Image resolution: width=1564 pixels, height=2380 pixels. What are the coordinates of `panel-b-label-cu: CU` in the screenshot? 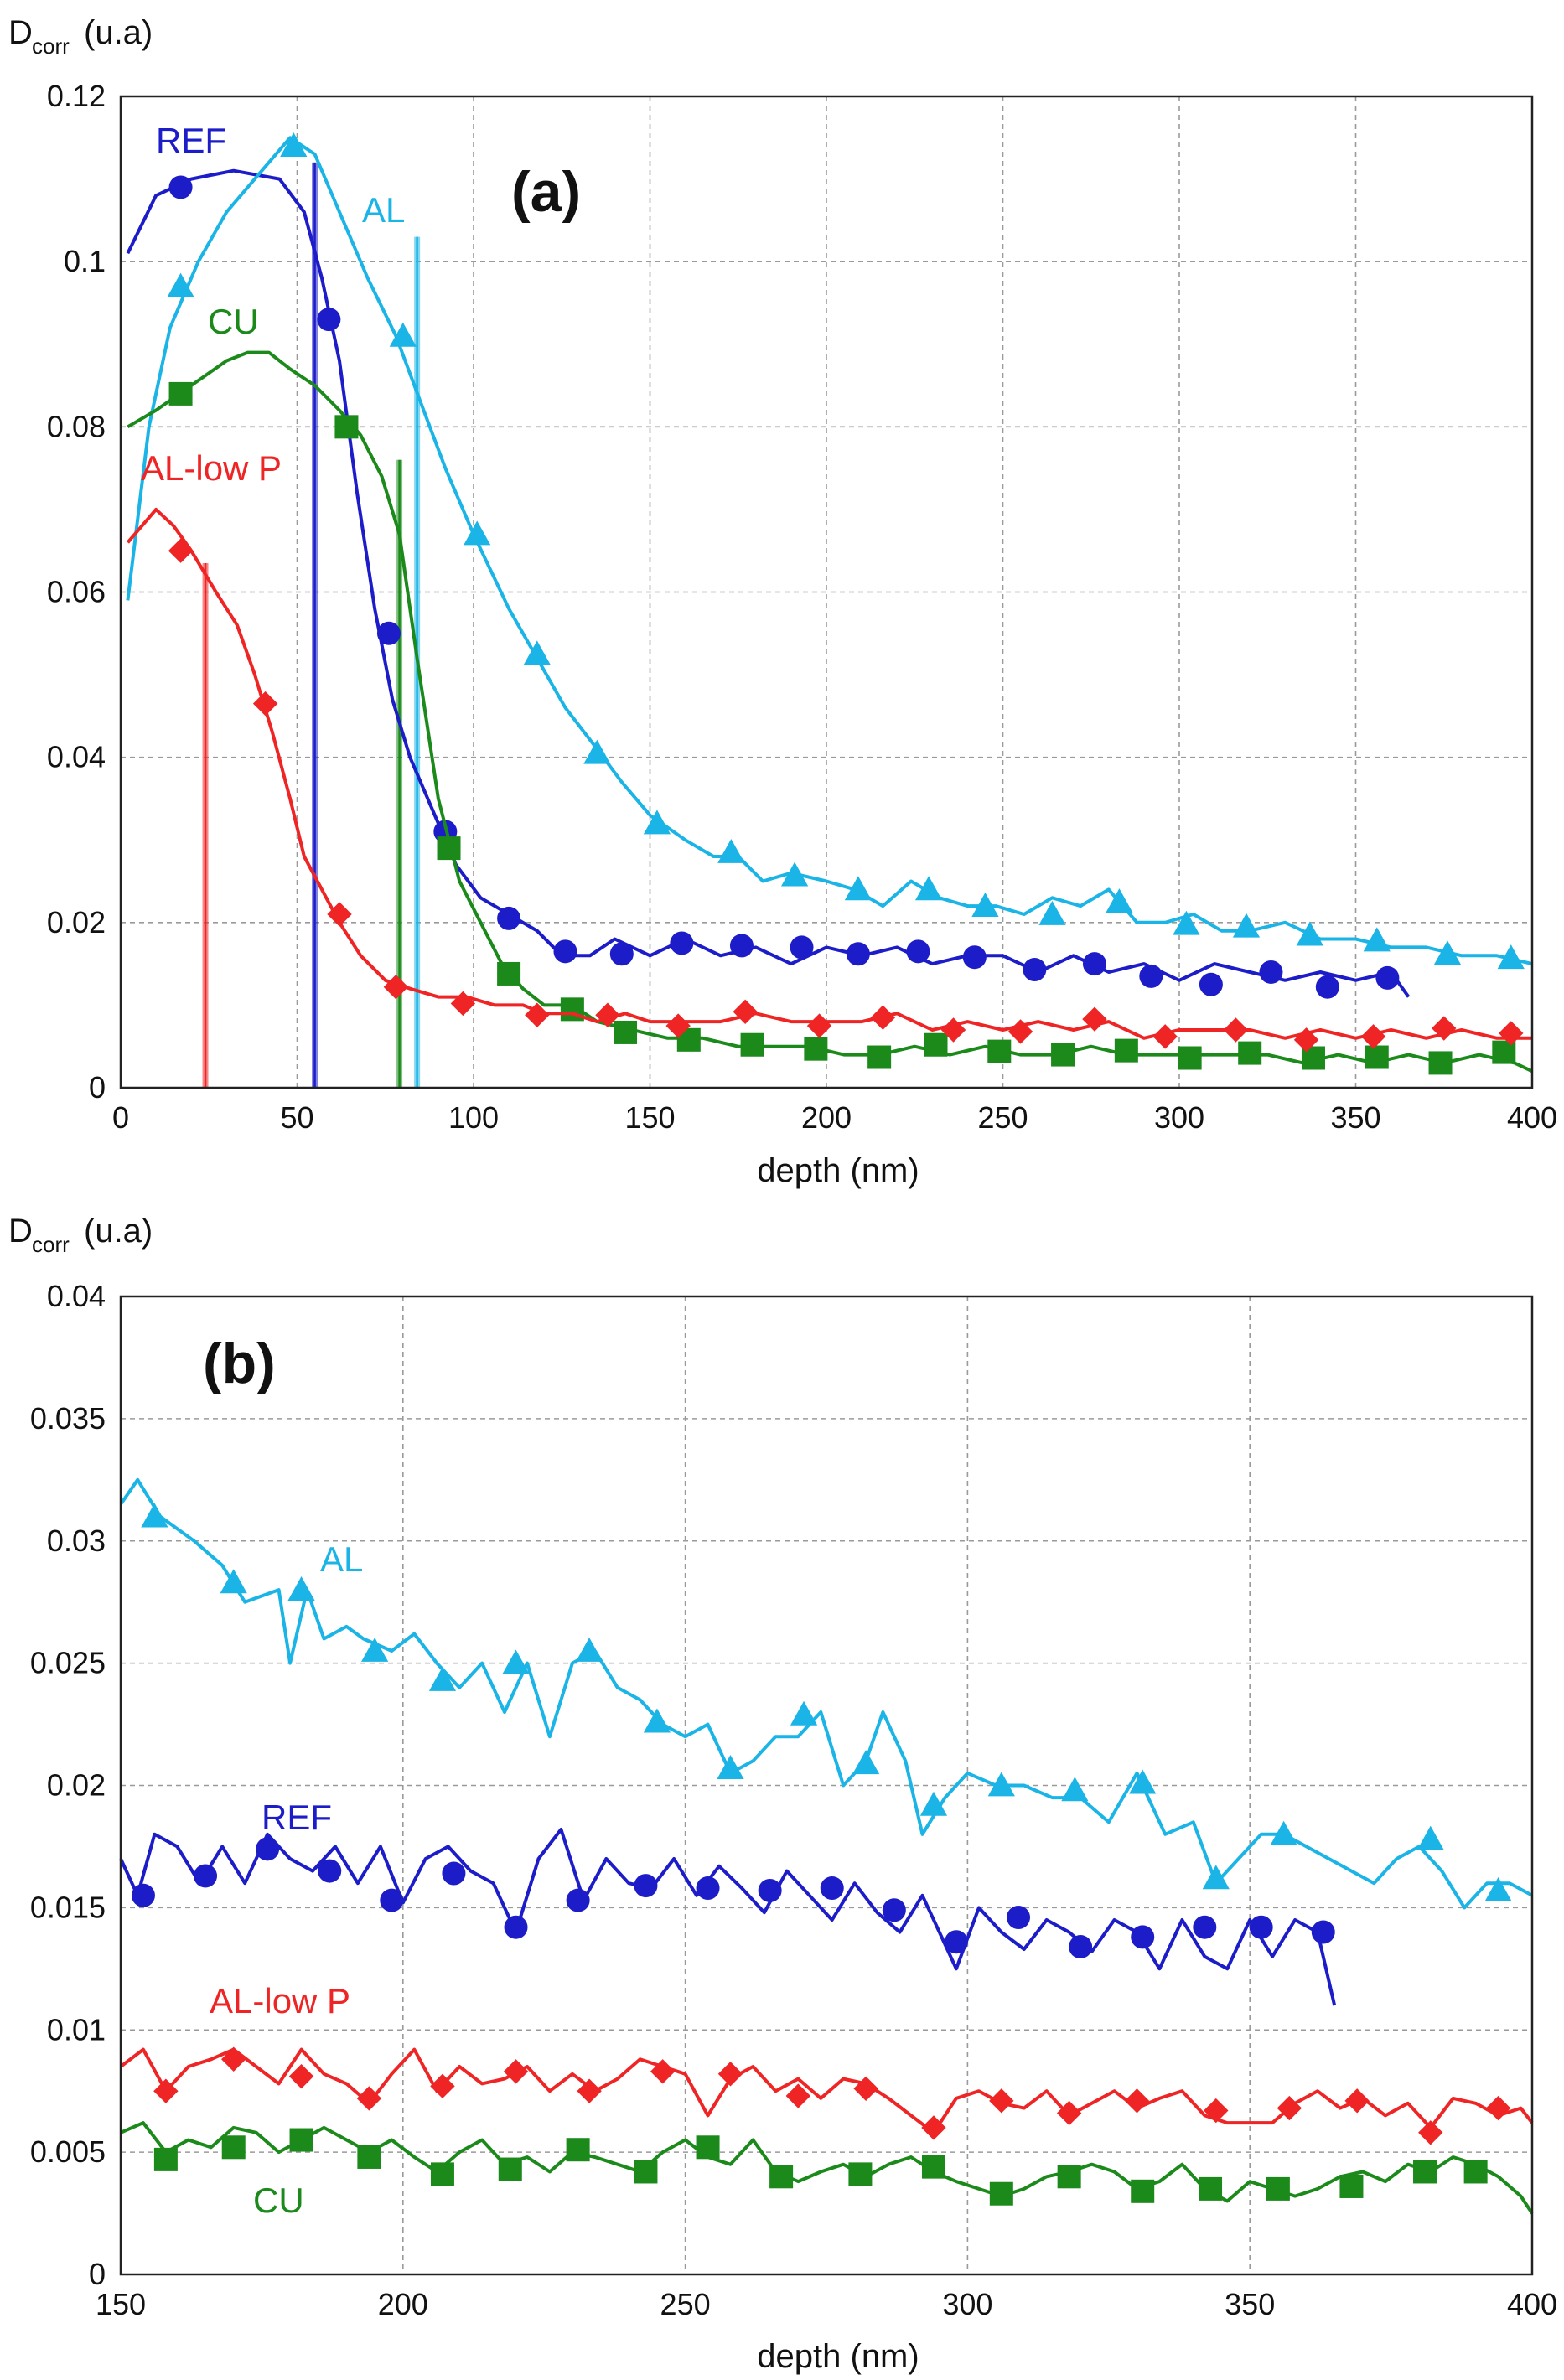 It's located at (278, 2200).